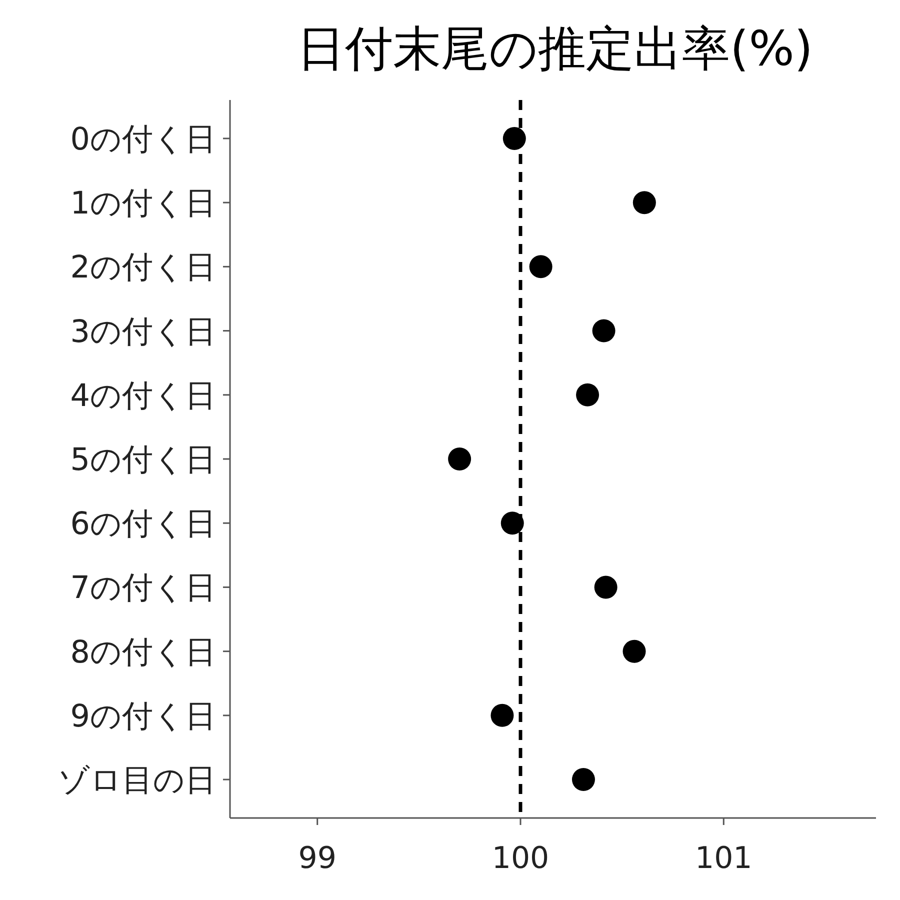 This screenshot has height=900, width=900. What do you see at coordinates (143, 460) in the screenshot?
I see `y-tick-label: 5の付く日` at bounding box center [143, 460].